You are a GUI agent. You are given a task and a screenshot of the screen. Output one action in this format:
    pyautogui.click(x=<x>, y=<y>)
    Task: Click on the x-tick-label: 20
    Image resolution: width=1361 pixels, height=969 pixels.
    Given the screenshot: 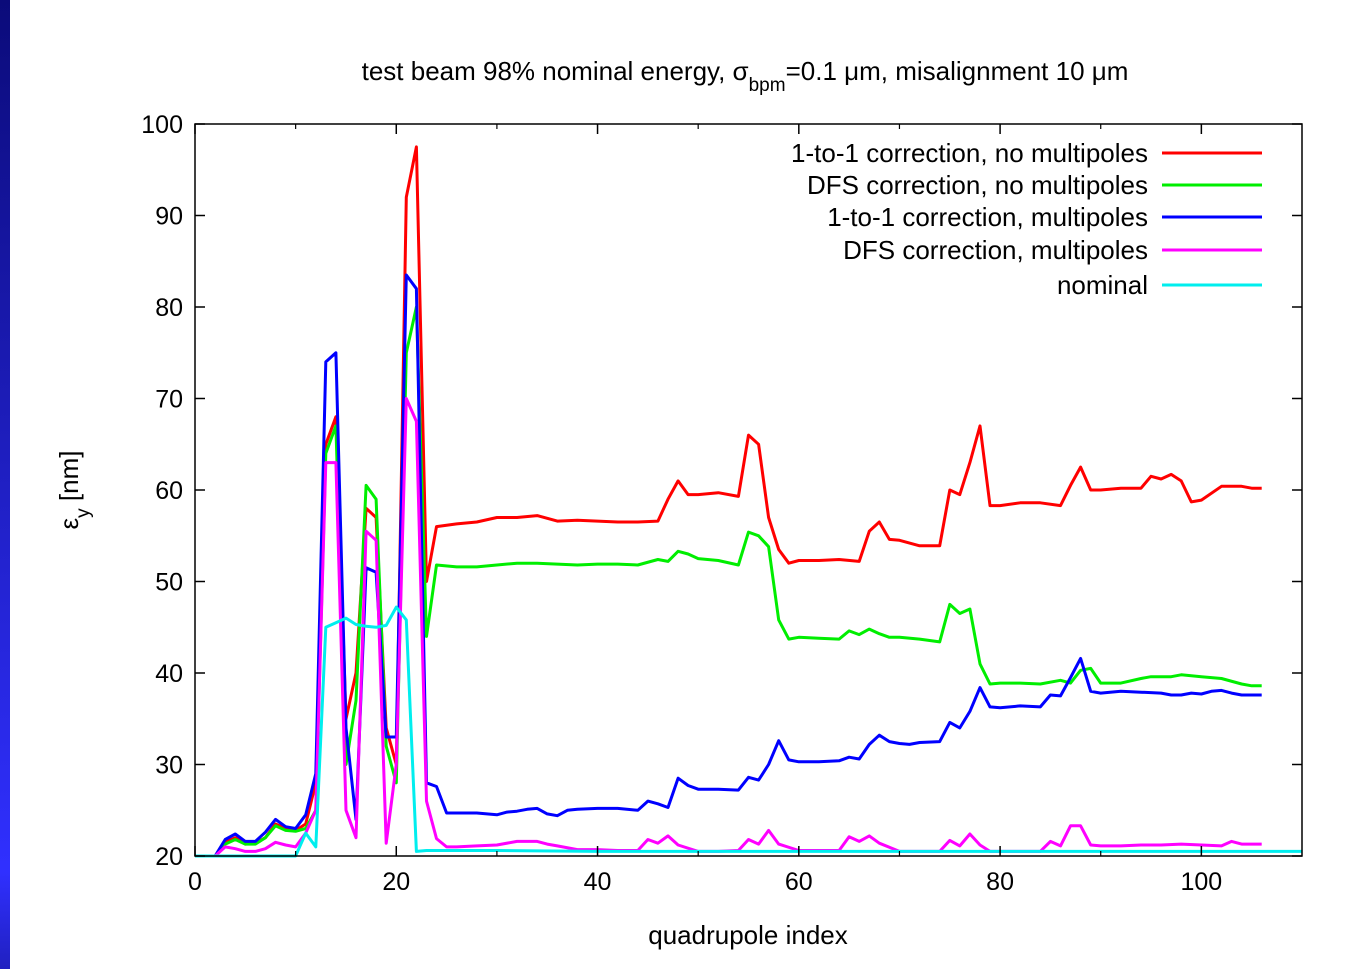 What is the action you would take?
    pyautogui.click(x=396, y=882)
    